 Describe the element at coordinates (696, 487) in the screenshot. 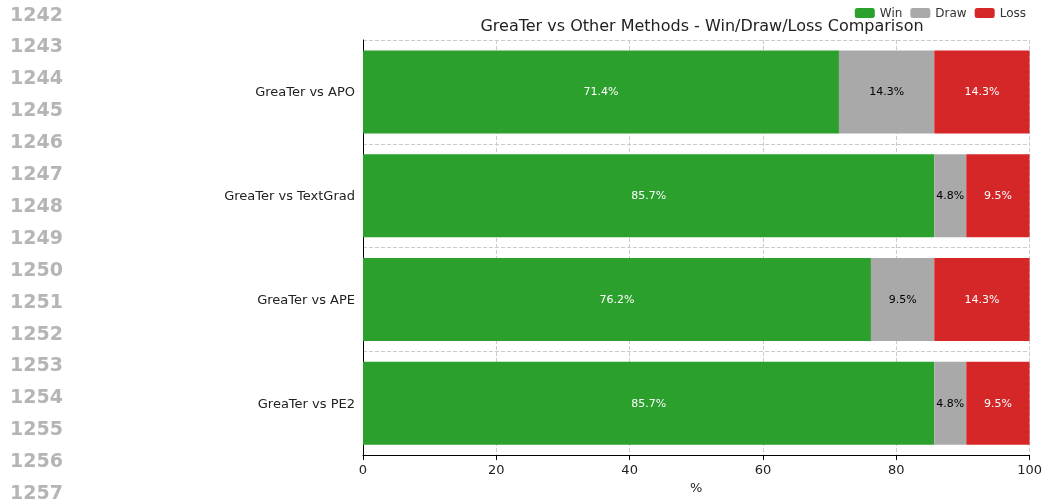

I see `x-axis-title: %` at that location.